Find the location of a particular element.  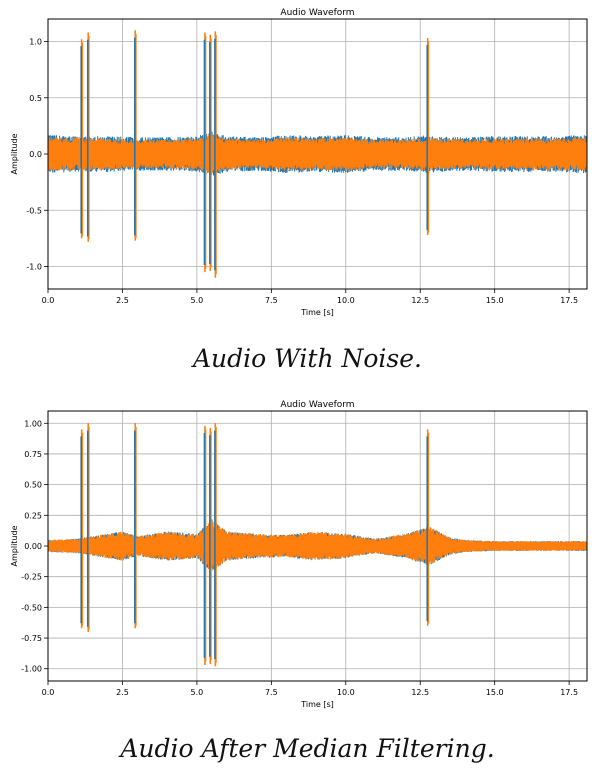

y-tick-label: 0.5 is located at coordinates (35, 98).